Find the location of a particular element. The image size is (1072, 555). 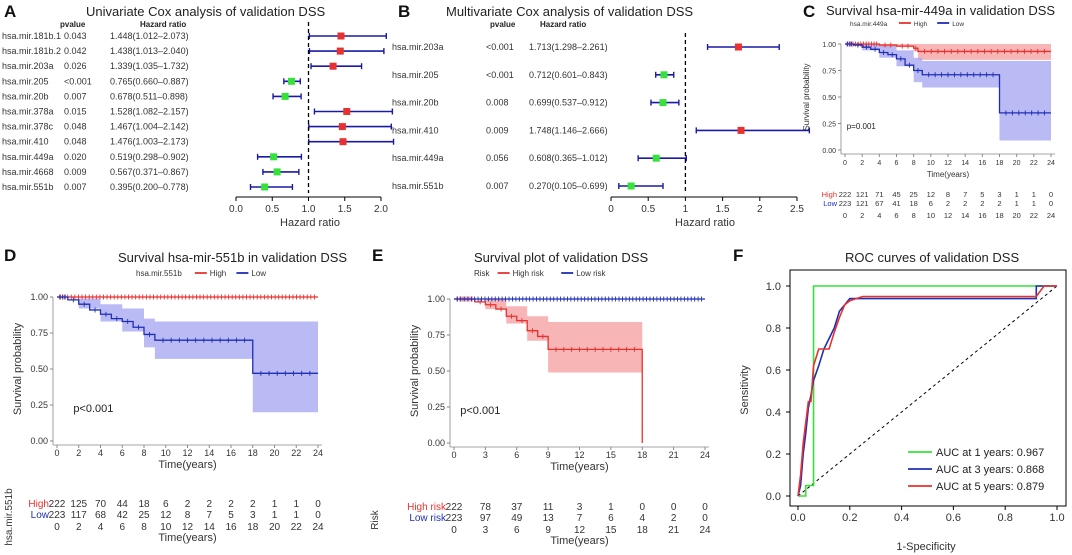

risk-table-value: 5 is located at coordinates (982, 194).